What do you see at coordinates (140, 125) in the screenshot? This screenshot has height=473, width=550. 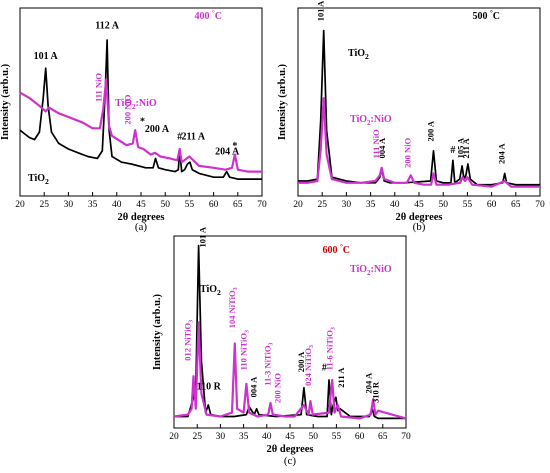 I see `series-line-tio2-nio` at bounding box center [140, 125].